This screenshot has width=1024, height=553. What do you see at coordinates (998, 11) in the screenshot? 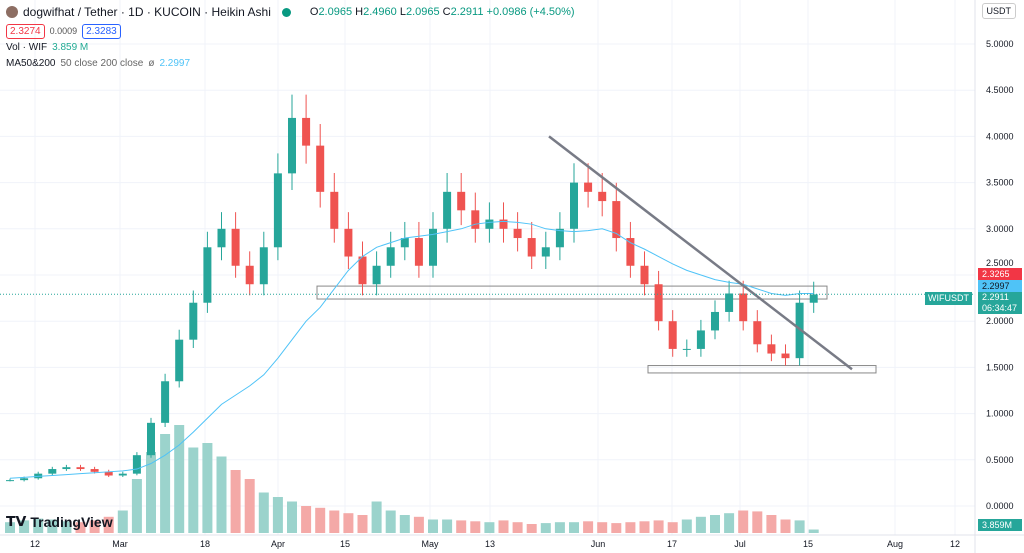
I see `currency-selector: USDT` at bounding box center [998, 11].